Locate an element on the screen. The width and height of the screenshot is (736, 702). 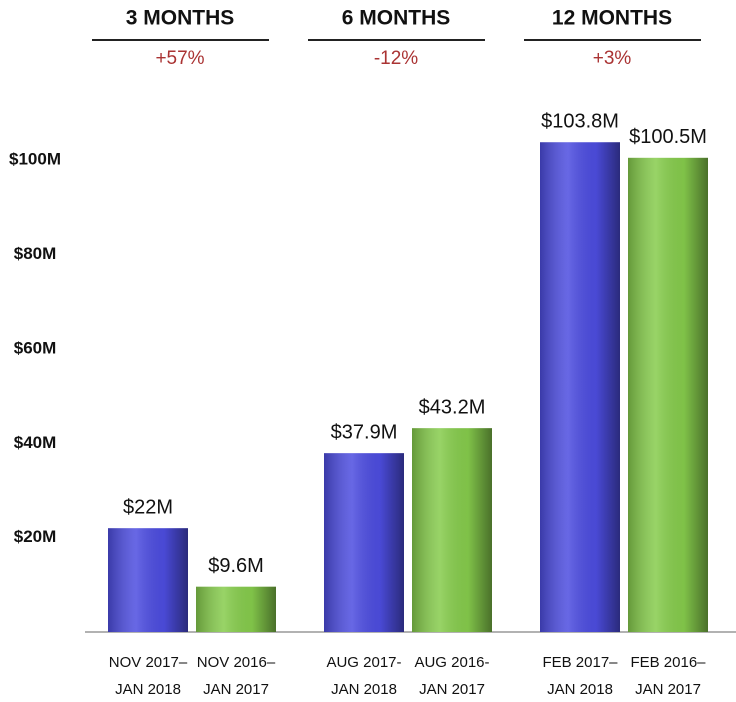
value-label: $9.6M is located at coordinates (236, 566).